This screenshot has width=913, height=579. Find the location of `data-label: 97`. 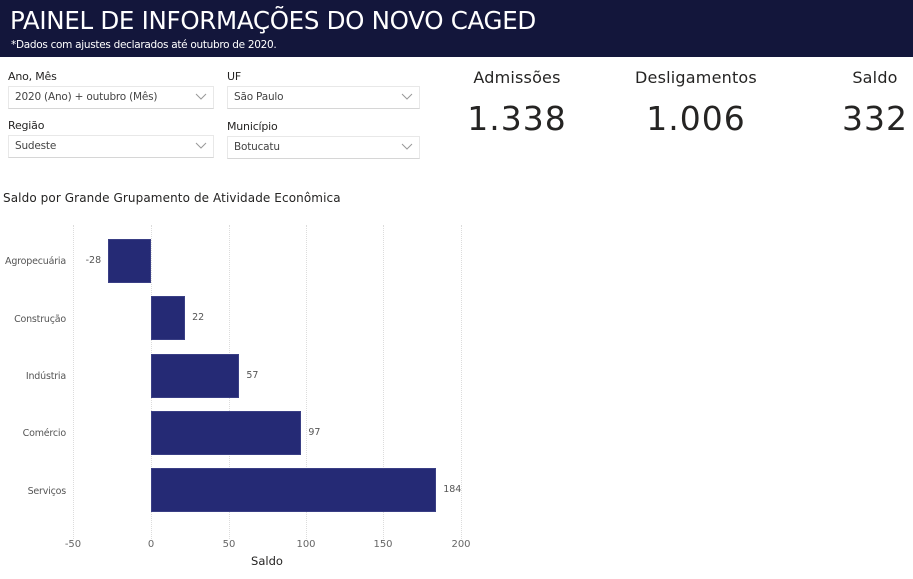

data-label: 97 is located at coordinates (314, 432).